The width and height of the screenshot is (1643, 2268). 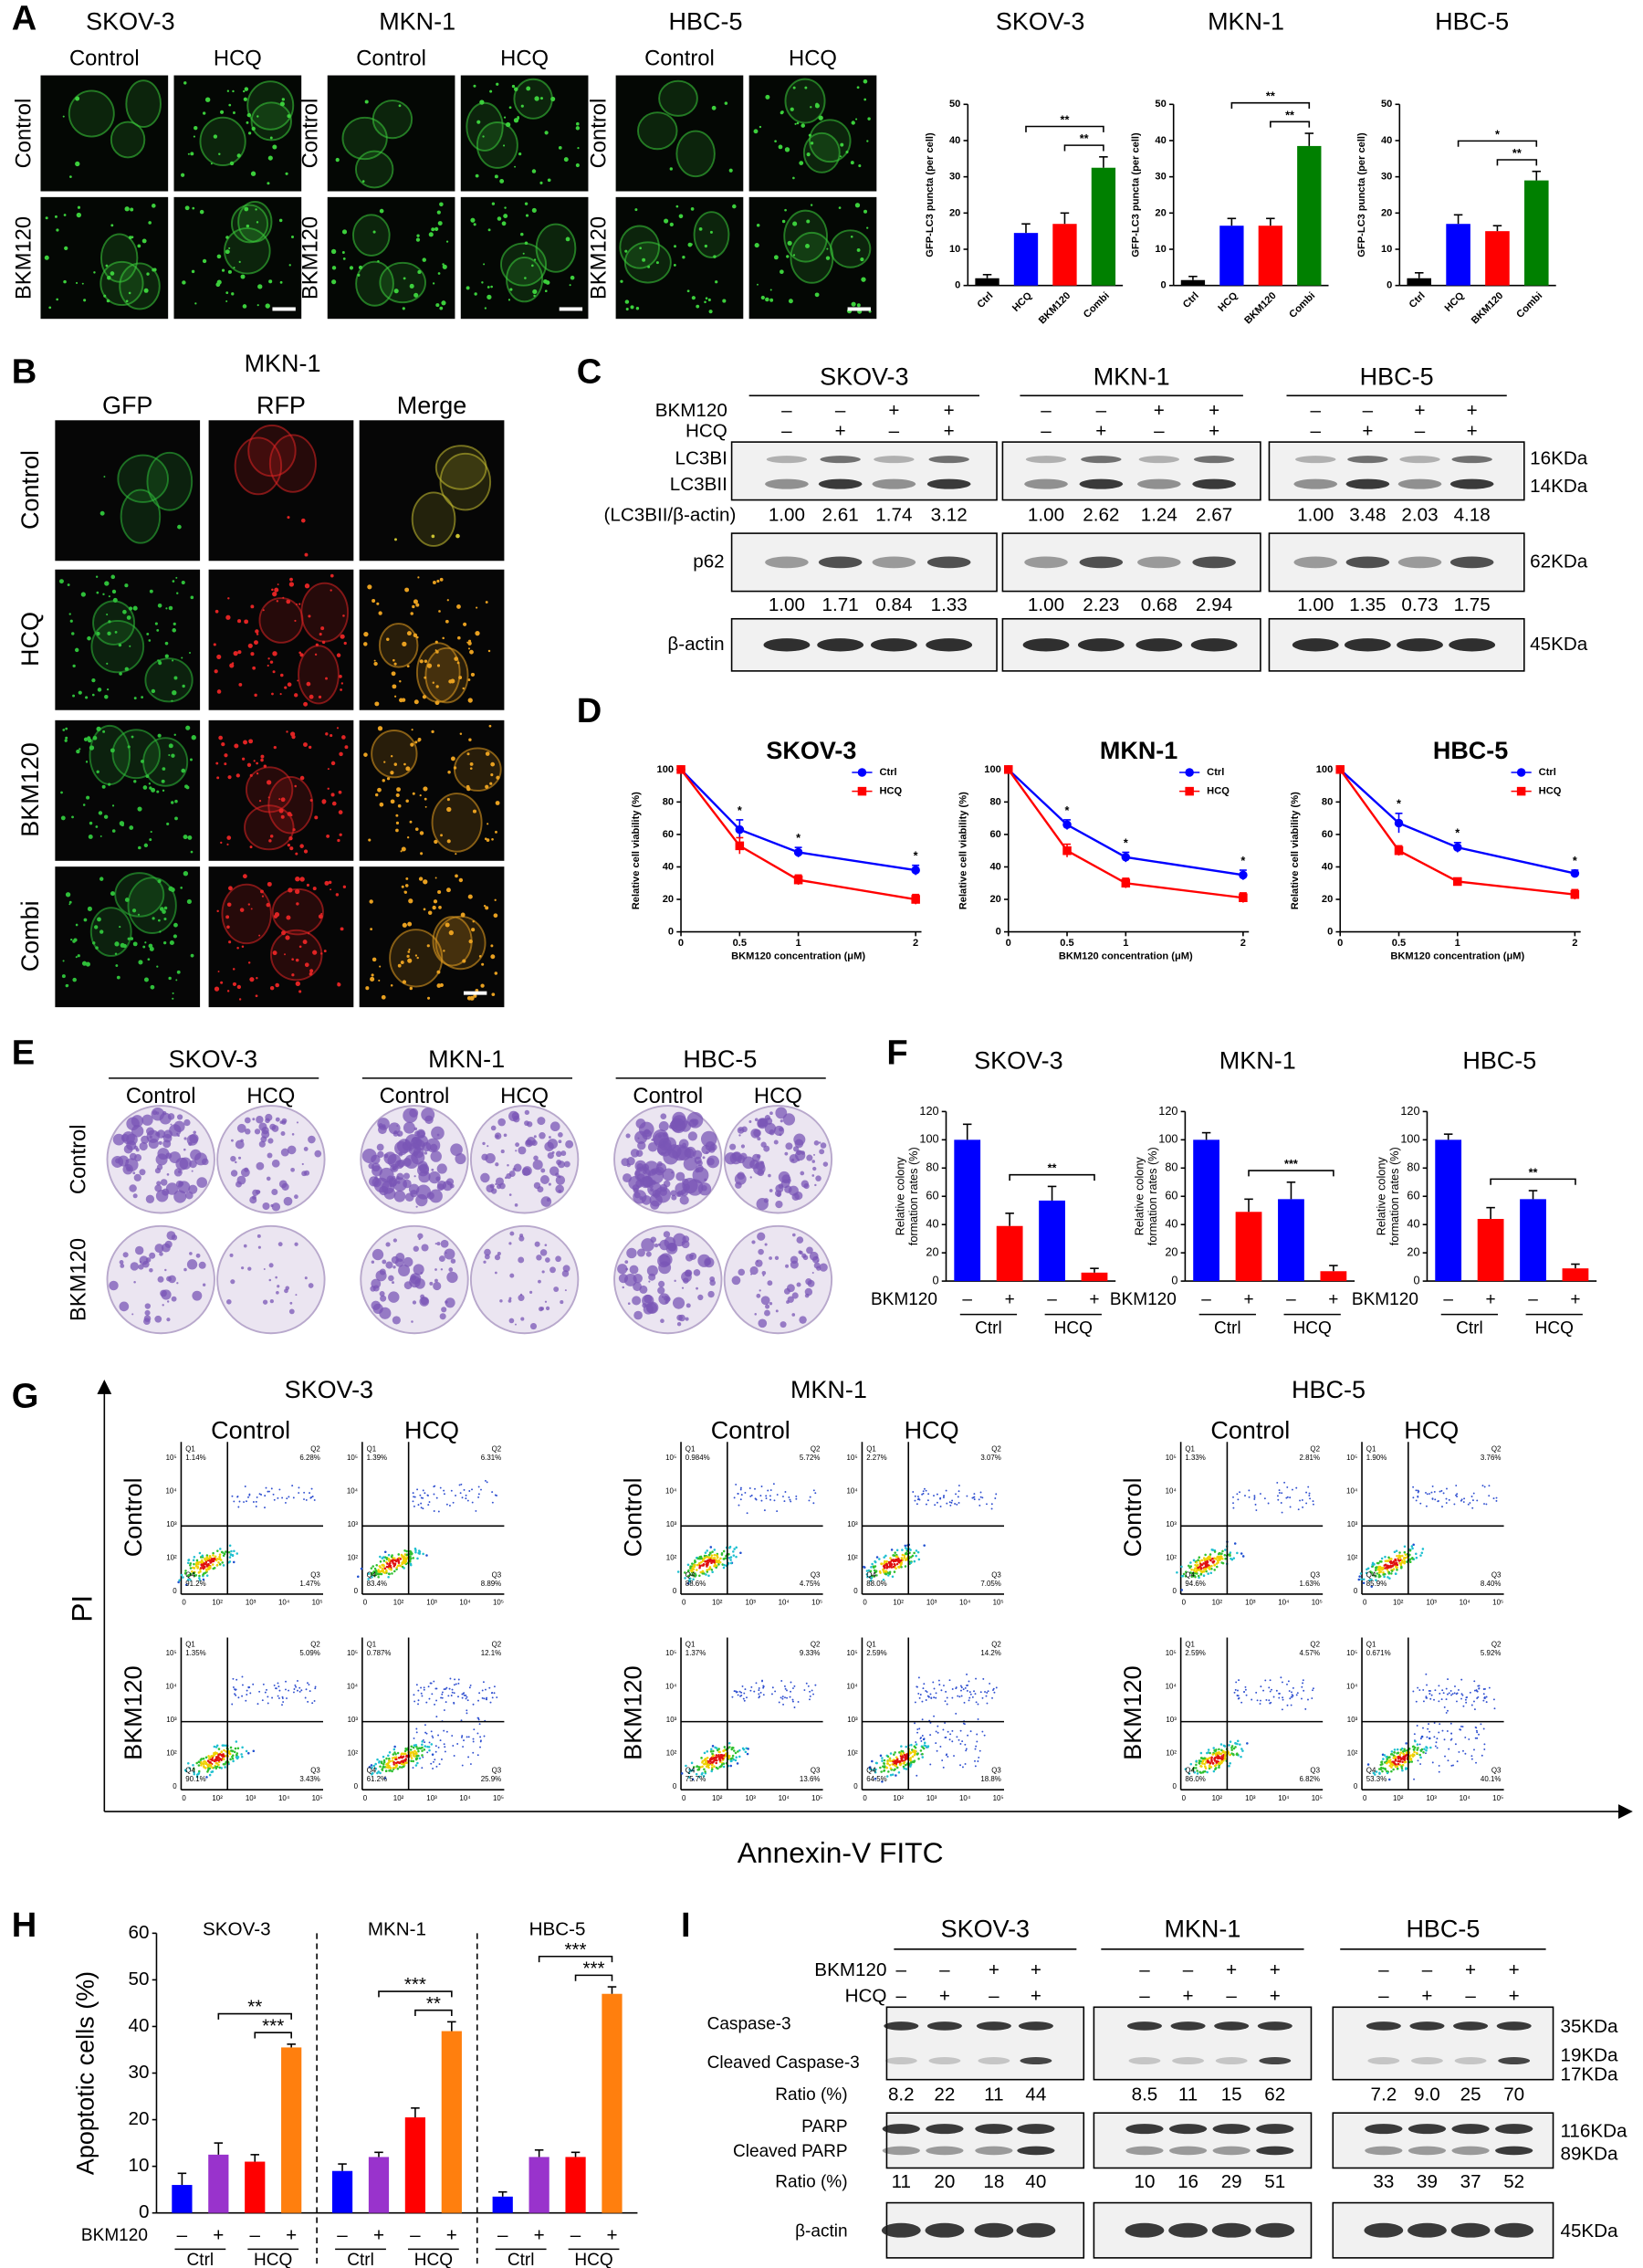 What do you see at coordinates (497, 1645) in the screenshot?
I see `quadrant-name: Q2` at bounding box center [497, 1645].